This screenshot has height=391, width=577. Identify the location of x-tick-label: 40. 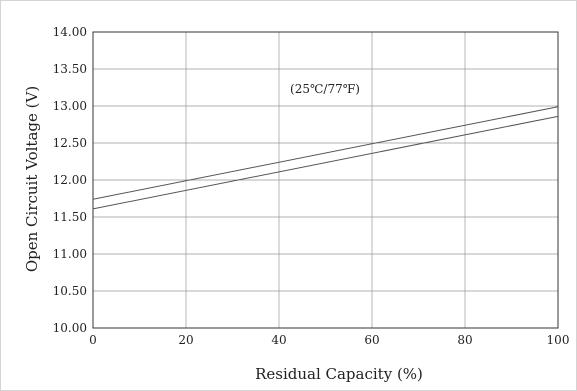
(278, 340).